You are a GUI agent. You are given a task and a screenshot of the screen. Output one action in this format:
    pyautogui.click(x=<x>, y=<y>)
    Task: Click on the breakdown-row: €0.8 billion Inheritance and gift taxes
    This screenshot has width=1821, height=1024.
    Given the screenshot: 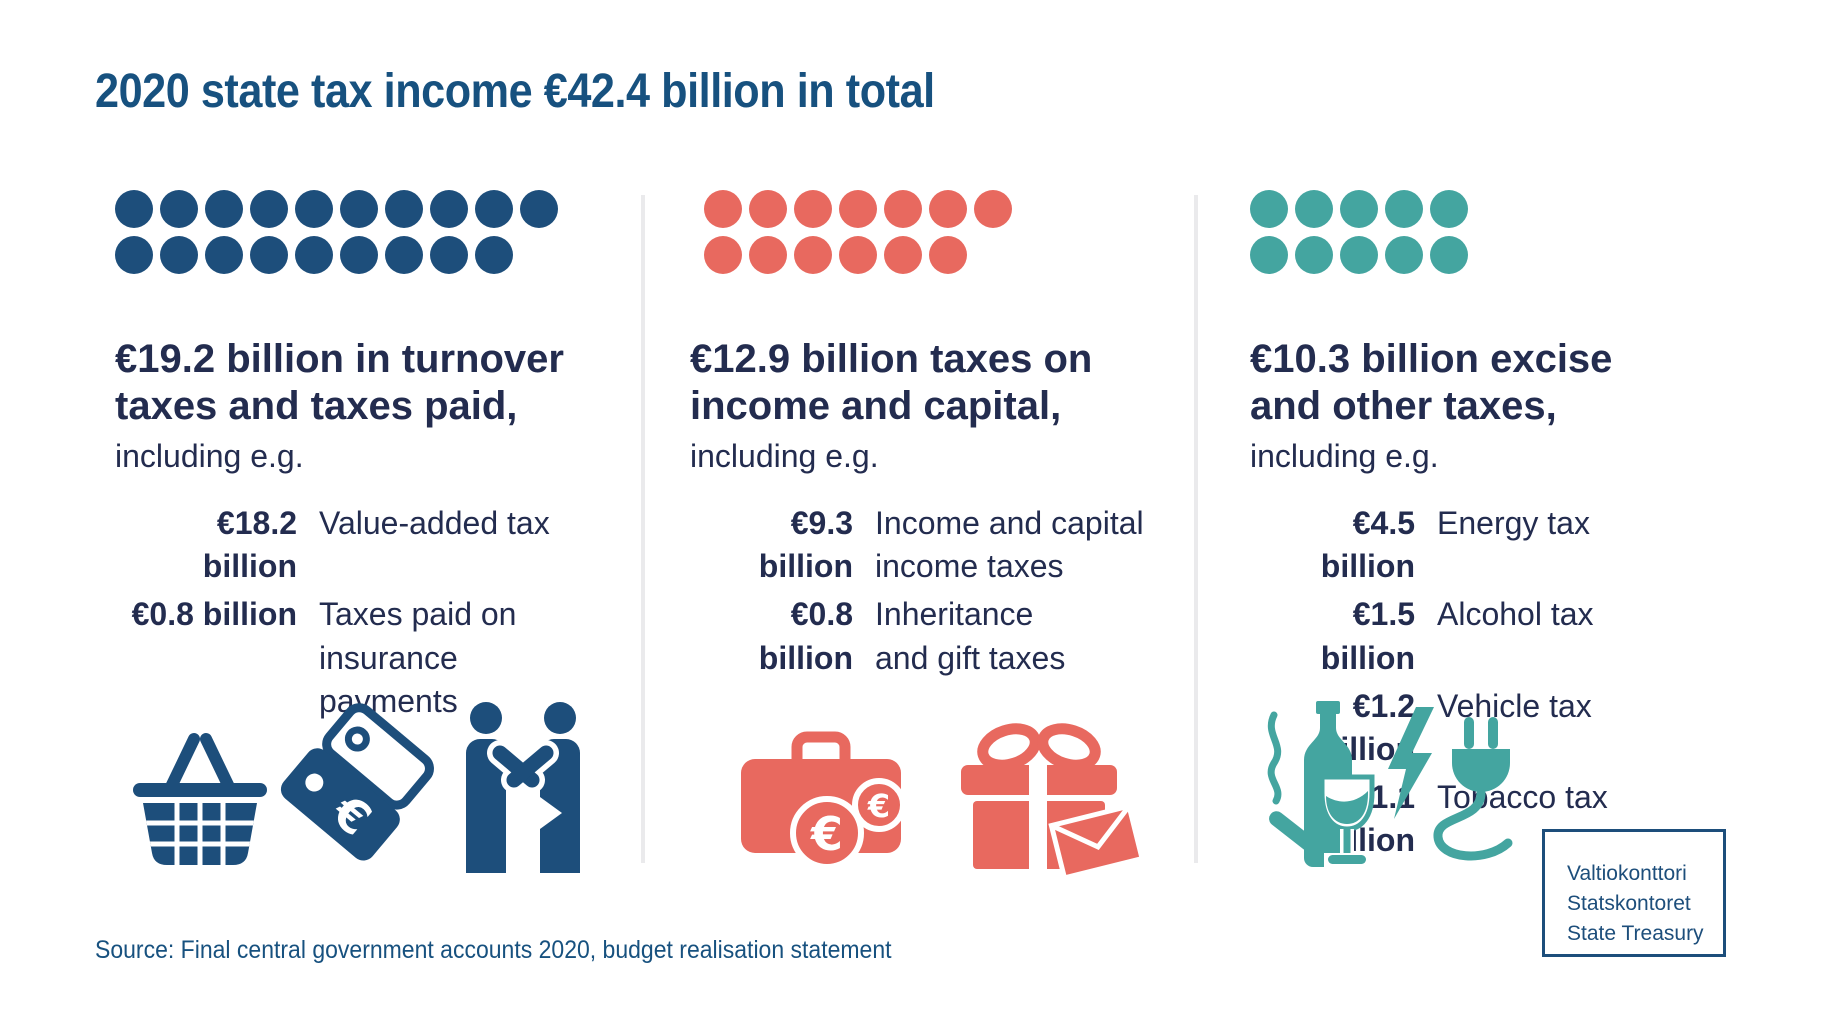 What is the action you would take?
    pyautogui.click(x=940, y=636)
    